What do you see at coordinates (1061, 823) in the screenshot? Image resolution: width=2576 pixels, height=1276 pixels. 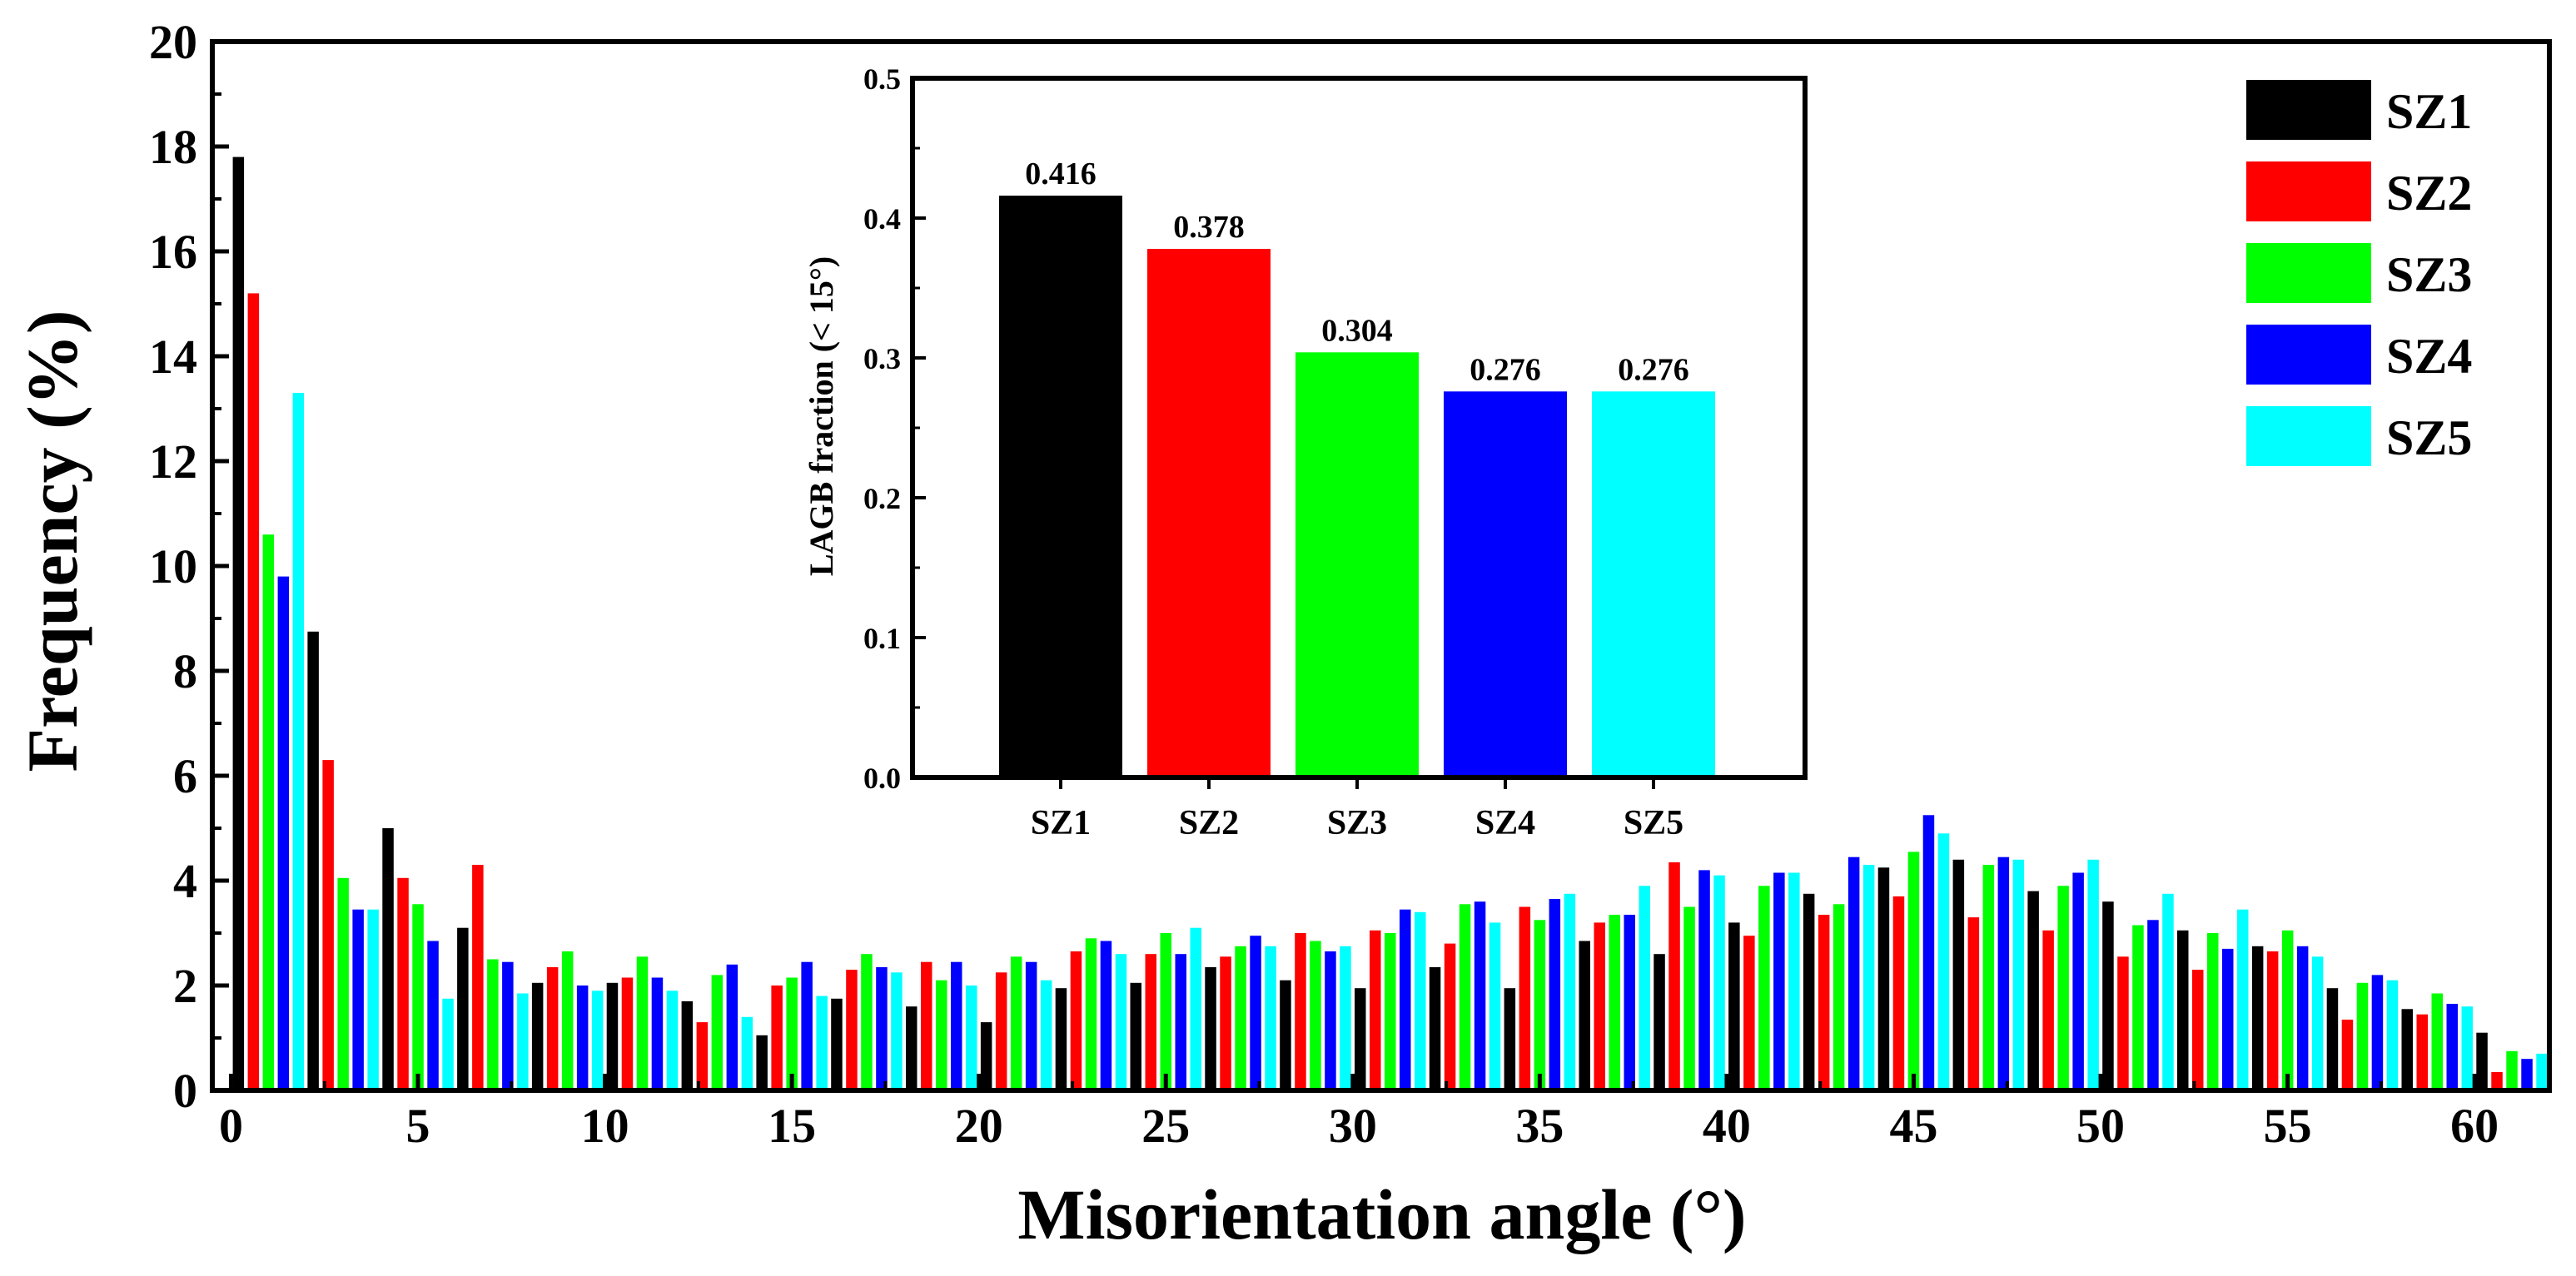 I see `inset-category-label-sz1: SZ1` at bounding box center [1061, 823].